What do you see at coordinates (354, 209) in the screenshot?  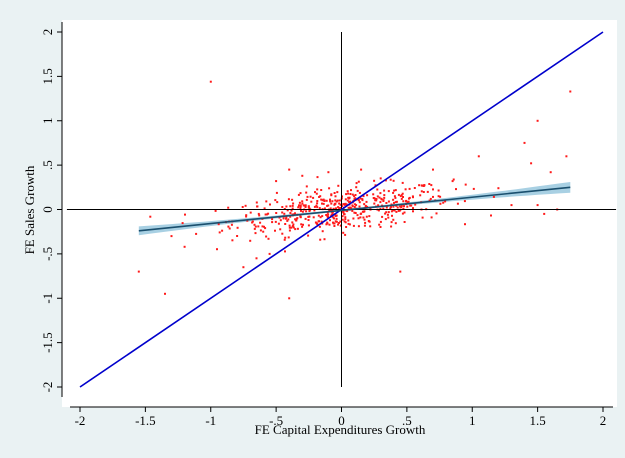 I see `fit-line` at bounding box center [354, 209].